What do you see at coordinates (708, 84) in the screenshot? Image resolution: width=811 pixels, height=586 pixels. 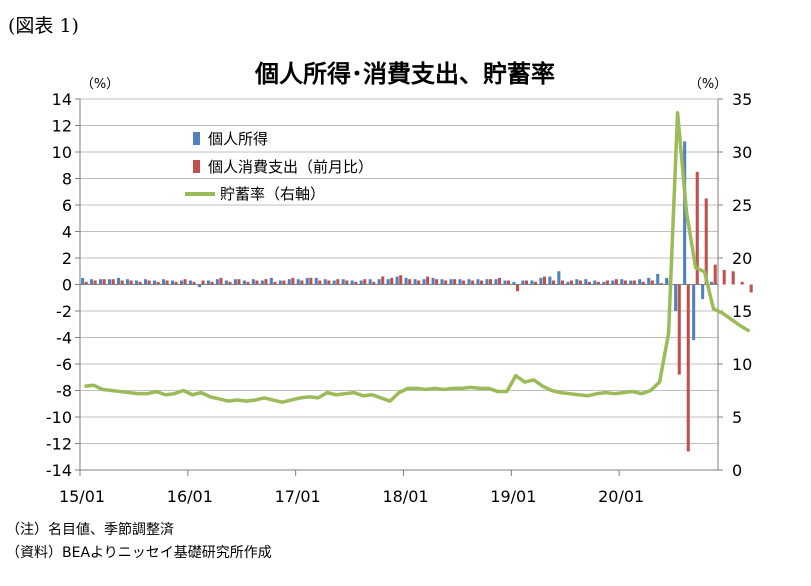 I see `y-right-unit: （%）` at bounding box center [708, 84].